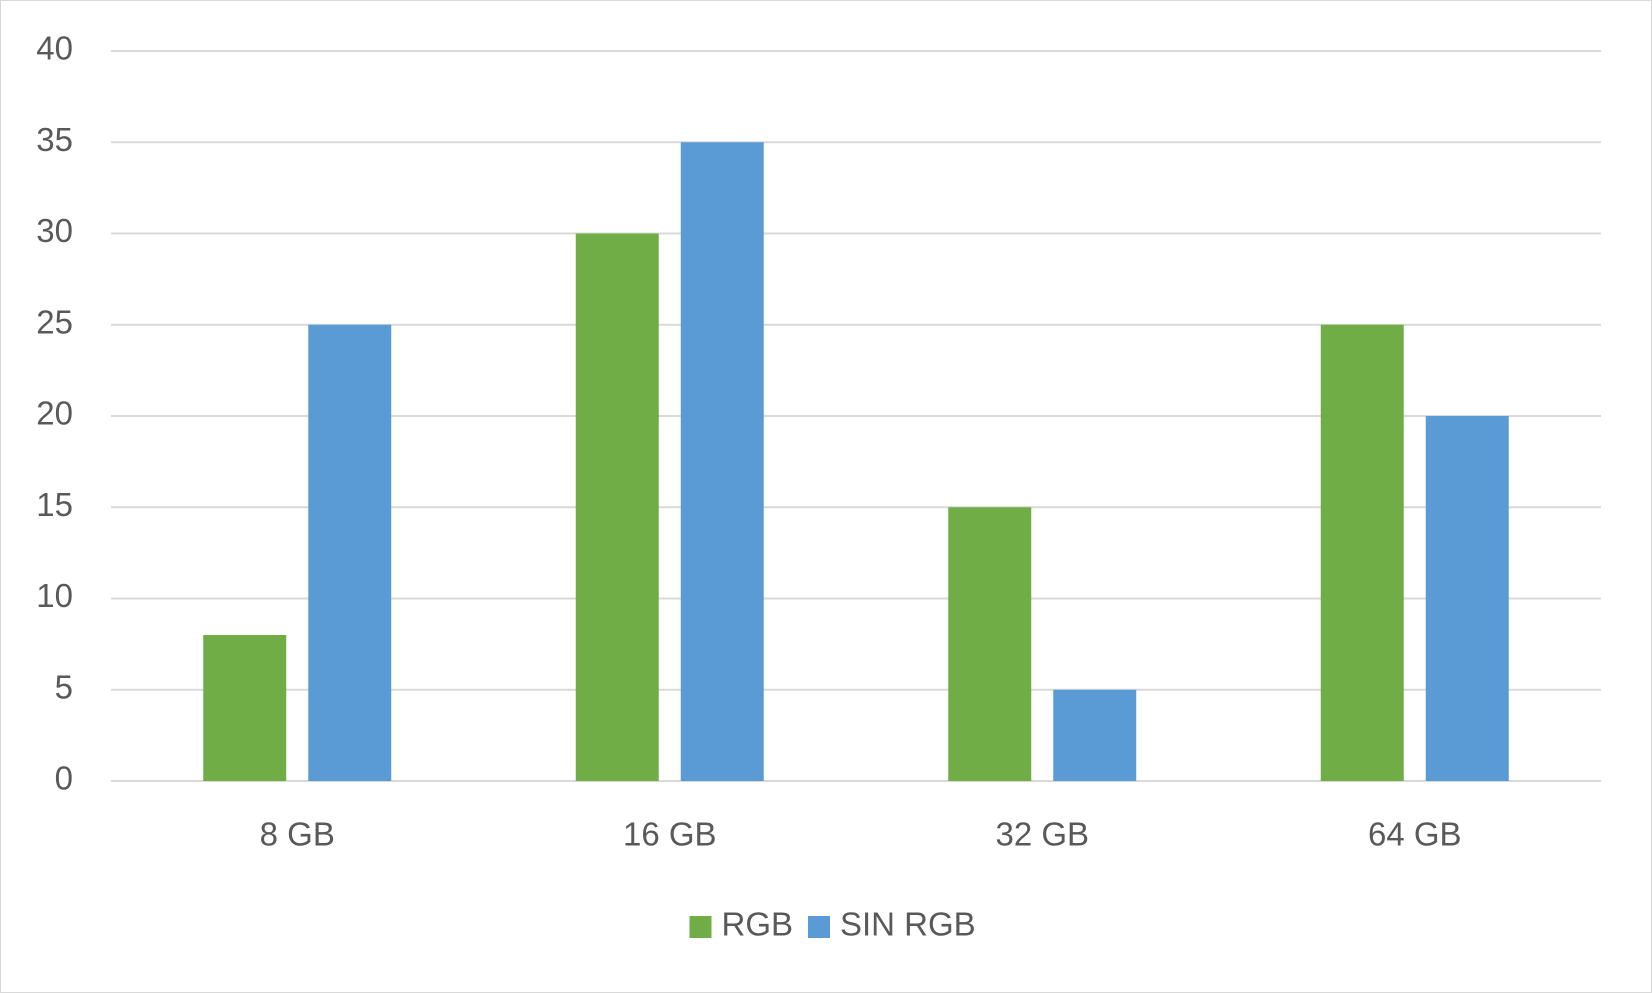 Image resolution: width=1652 pixels, height=993 pixels. What do you see at coordinates (1415, 834) in the screenshot?
I see `x-tick-label: 64 GB` at bounding box center [1415, 834].